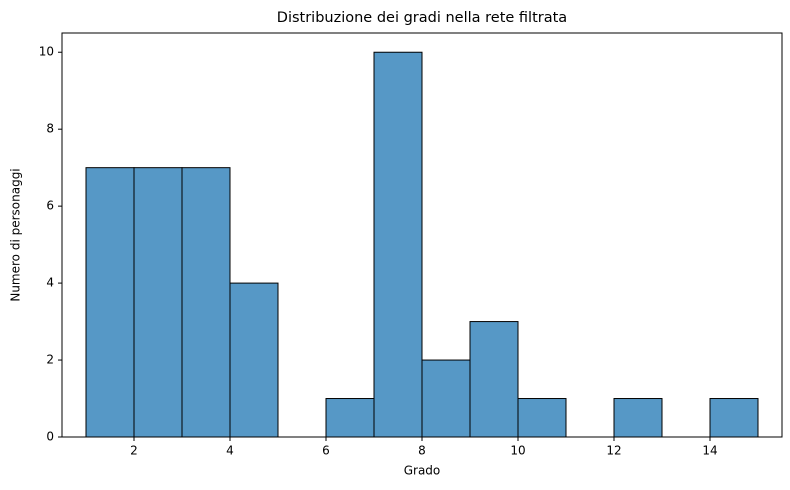 Image resolution: width=790 pixels, height=490 pixels. I want to click on y-axis-label: Numero di personaggi, so click(16, 234).